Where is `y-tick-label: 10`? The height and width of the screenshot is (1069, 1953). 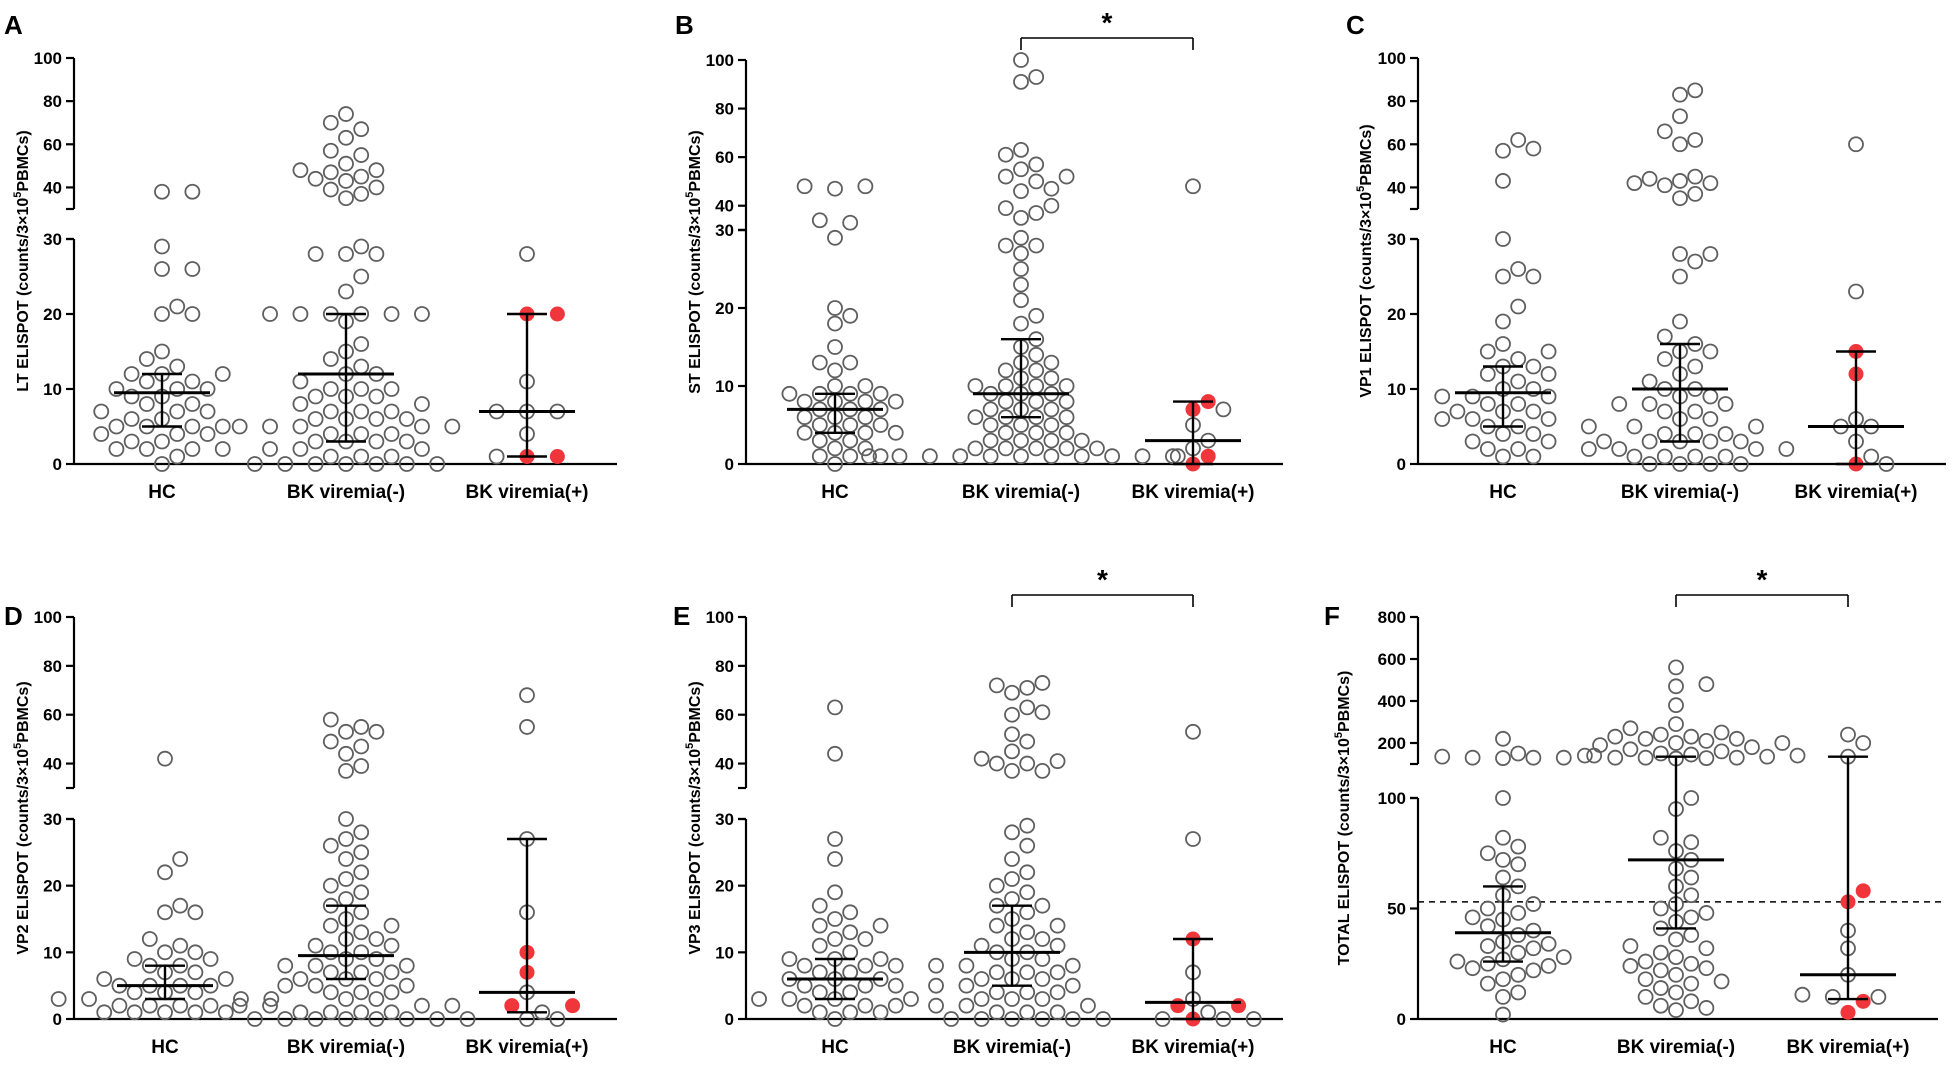 y-tick-label: 10 is located at coordinates (52, 952).